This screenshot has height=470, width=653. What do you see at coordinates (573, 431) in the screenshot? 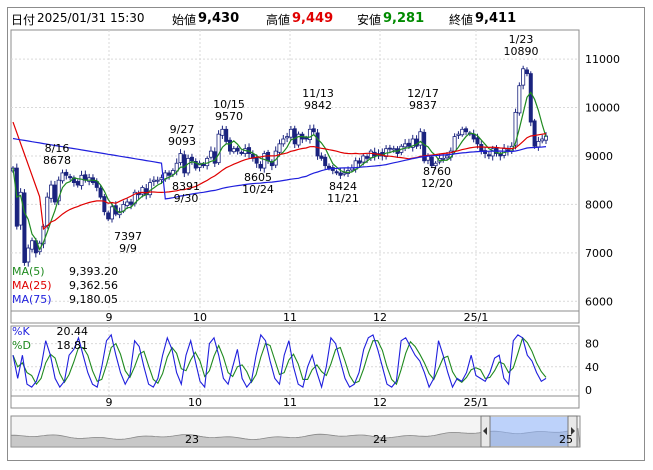
I see `chevron-right-icon` at bounding box center [573, 431].